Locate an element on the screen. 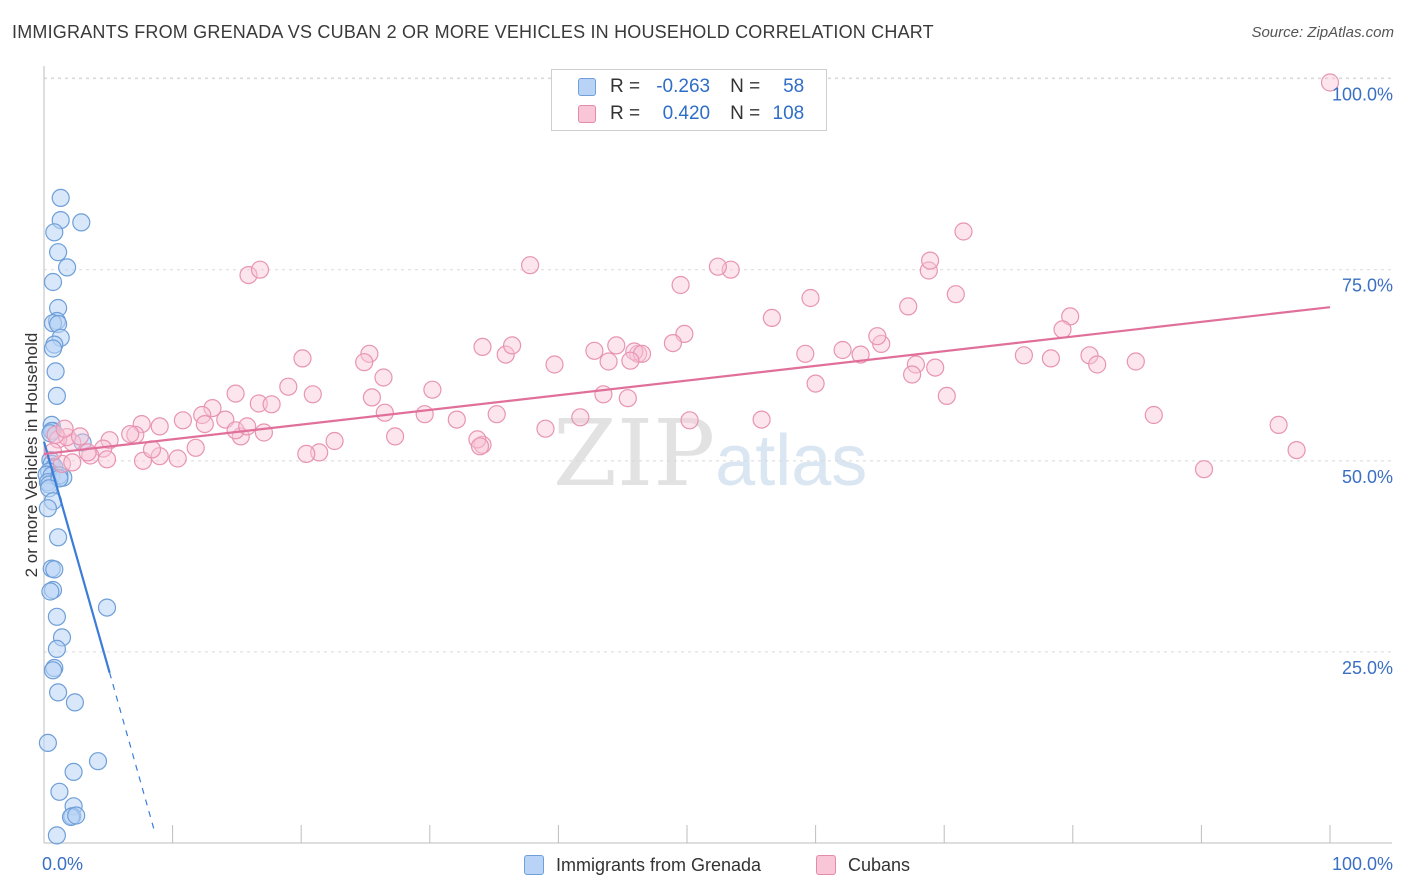 The height and width of the screenshot is (892, 1406). trend-lines is located at coordinates (132, 752).